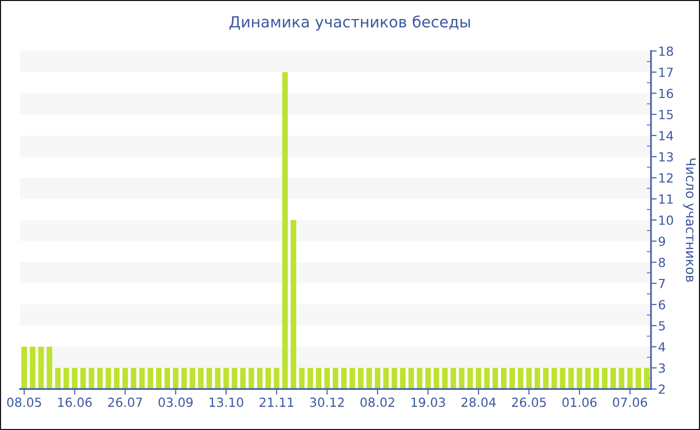 This screenshot has width=700, height=430. I want to click on y-tick-label: 2, so click(661, 389).